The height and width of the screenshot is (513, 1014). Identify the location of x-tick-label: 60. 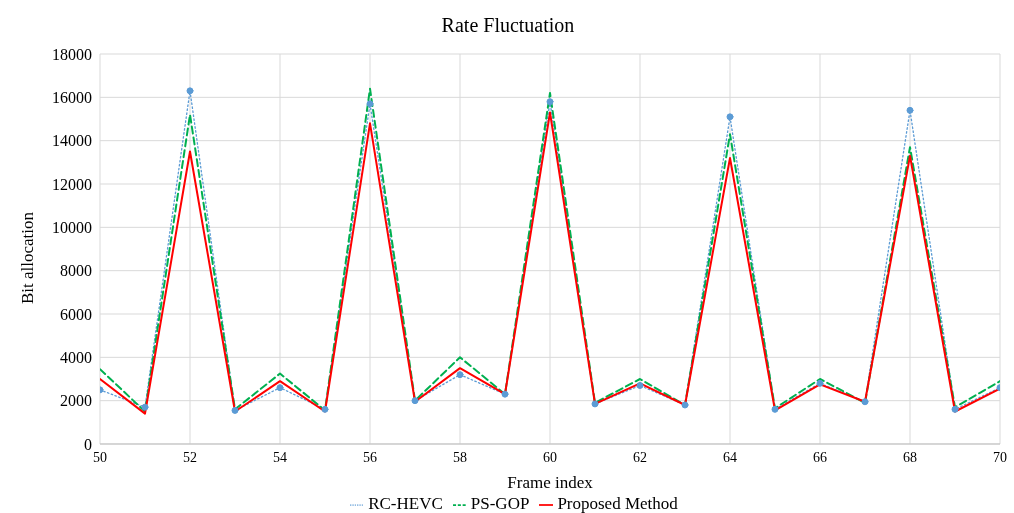
(550, 457).